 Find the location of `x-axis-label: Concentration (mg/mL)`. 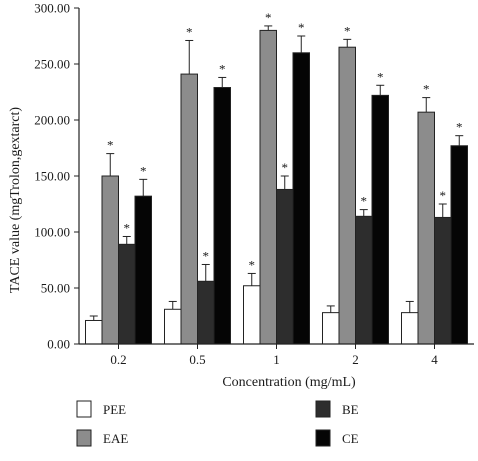

x-axis-label: Concentration (mg/mL) is located at coordinates (289, 382).